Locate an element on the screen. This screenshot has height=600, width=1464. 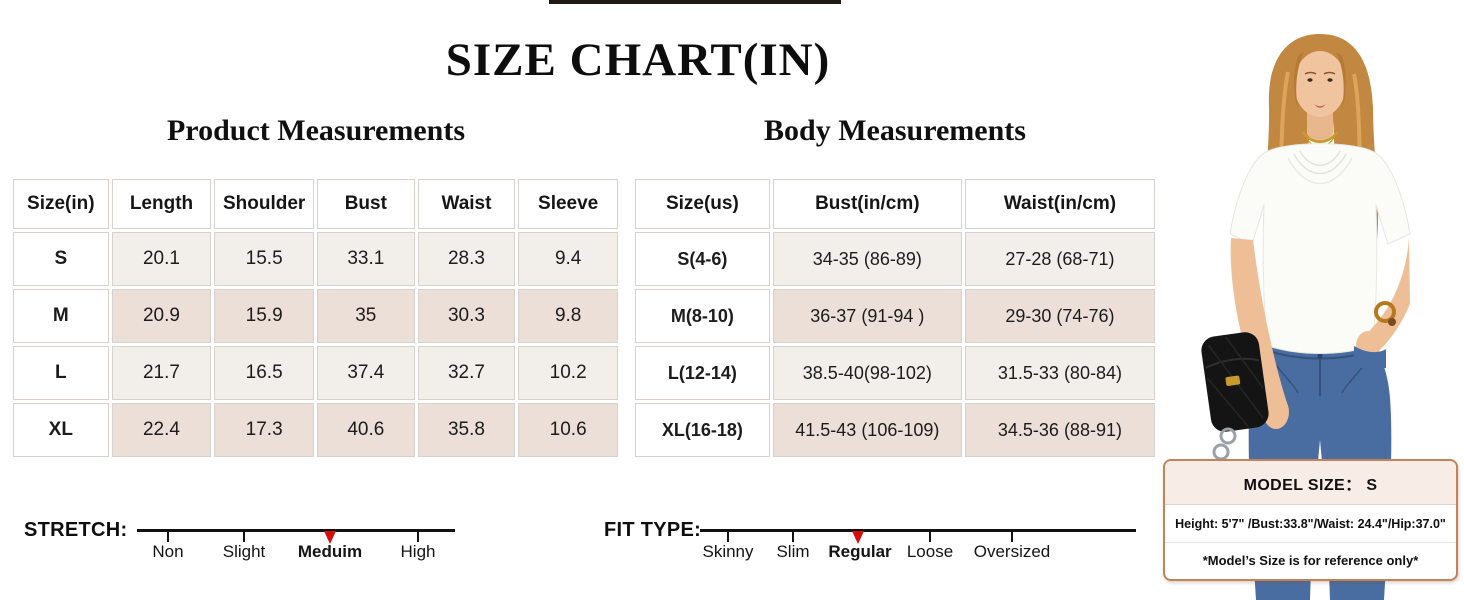
table-header-row: Size(us) Bust(in/cm) Waist(in/cm) is located at coordinates (895, 204).